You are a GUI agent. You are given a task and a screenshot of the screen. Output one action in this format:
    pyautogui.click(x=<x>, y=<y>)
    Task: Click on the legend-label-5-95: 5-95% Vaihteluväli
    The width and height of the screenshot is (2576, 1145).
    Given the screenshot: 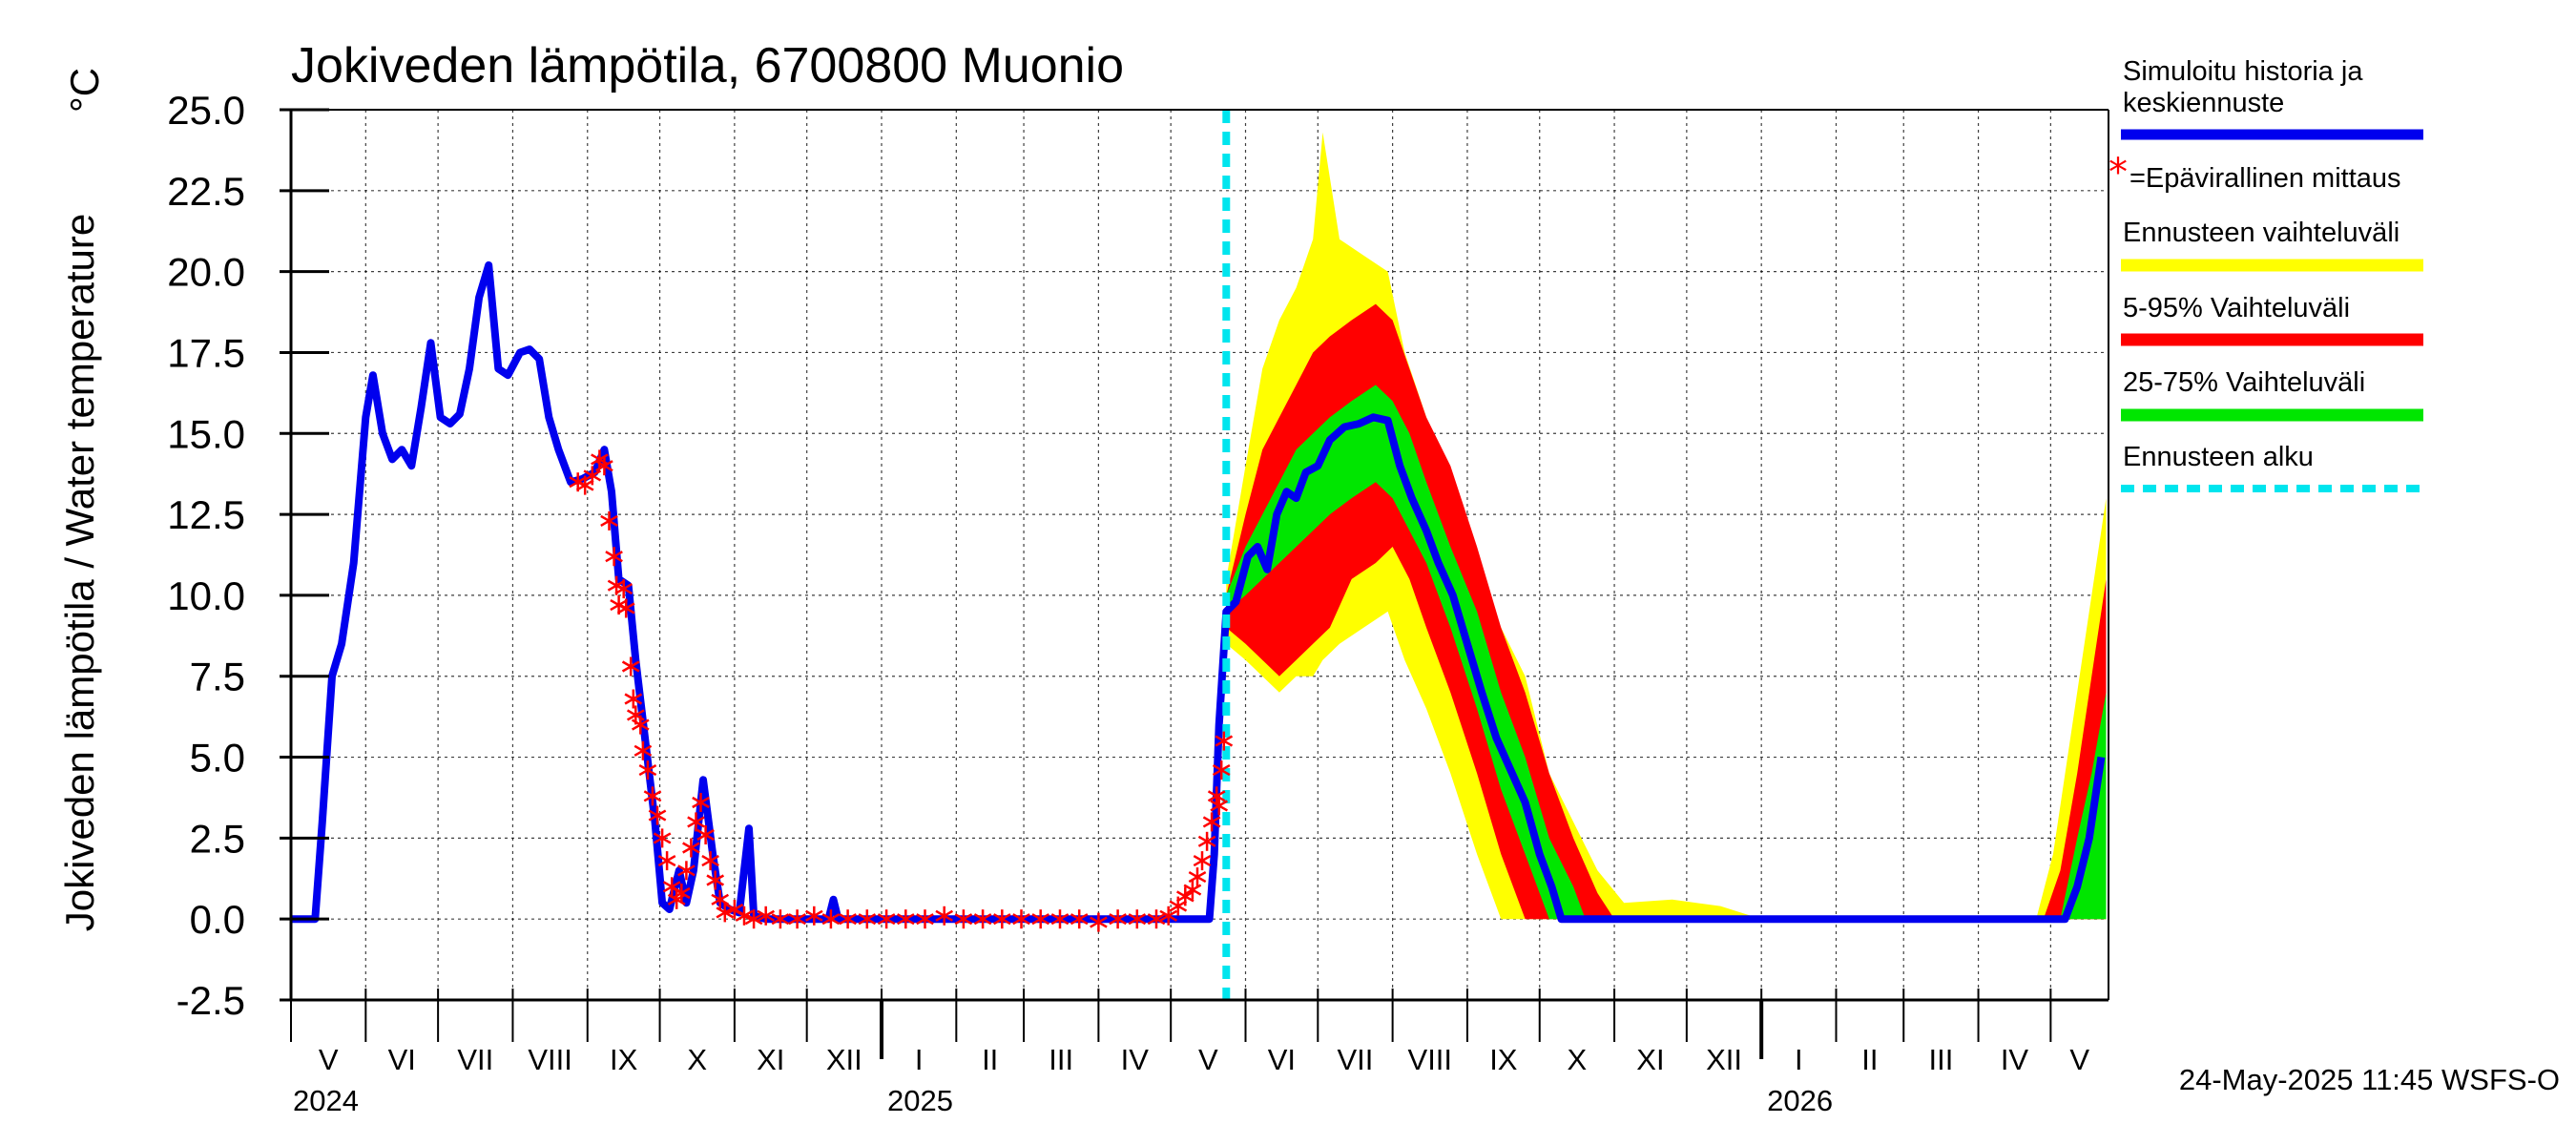 What is the action you would take?
    pyautogui.click(x=2236, y=308)
    